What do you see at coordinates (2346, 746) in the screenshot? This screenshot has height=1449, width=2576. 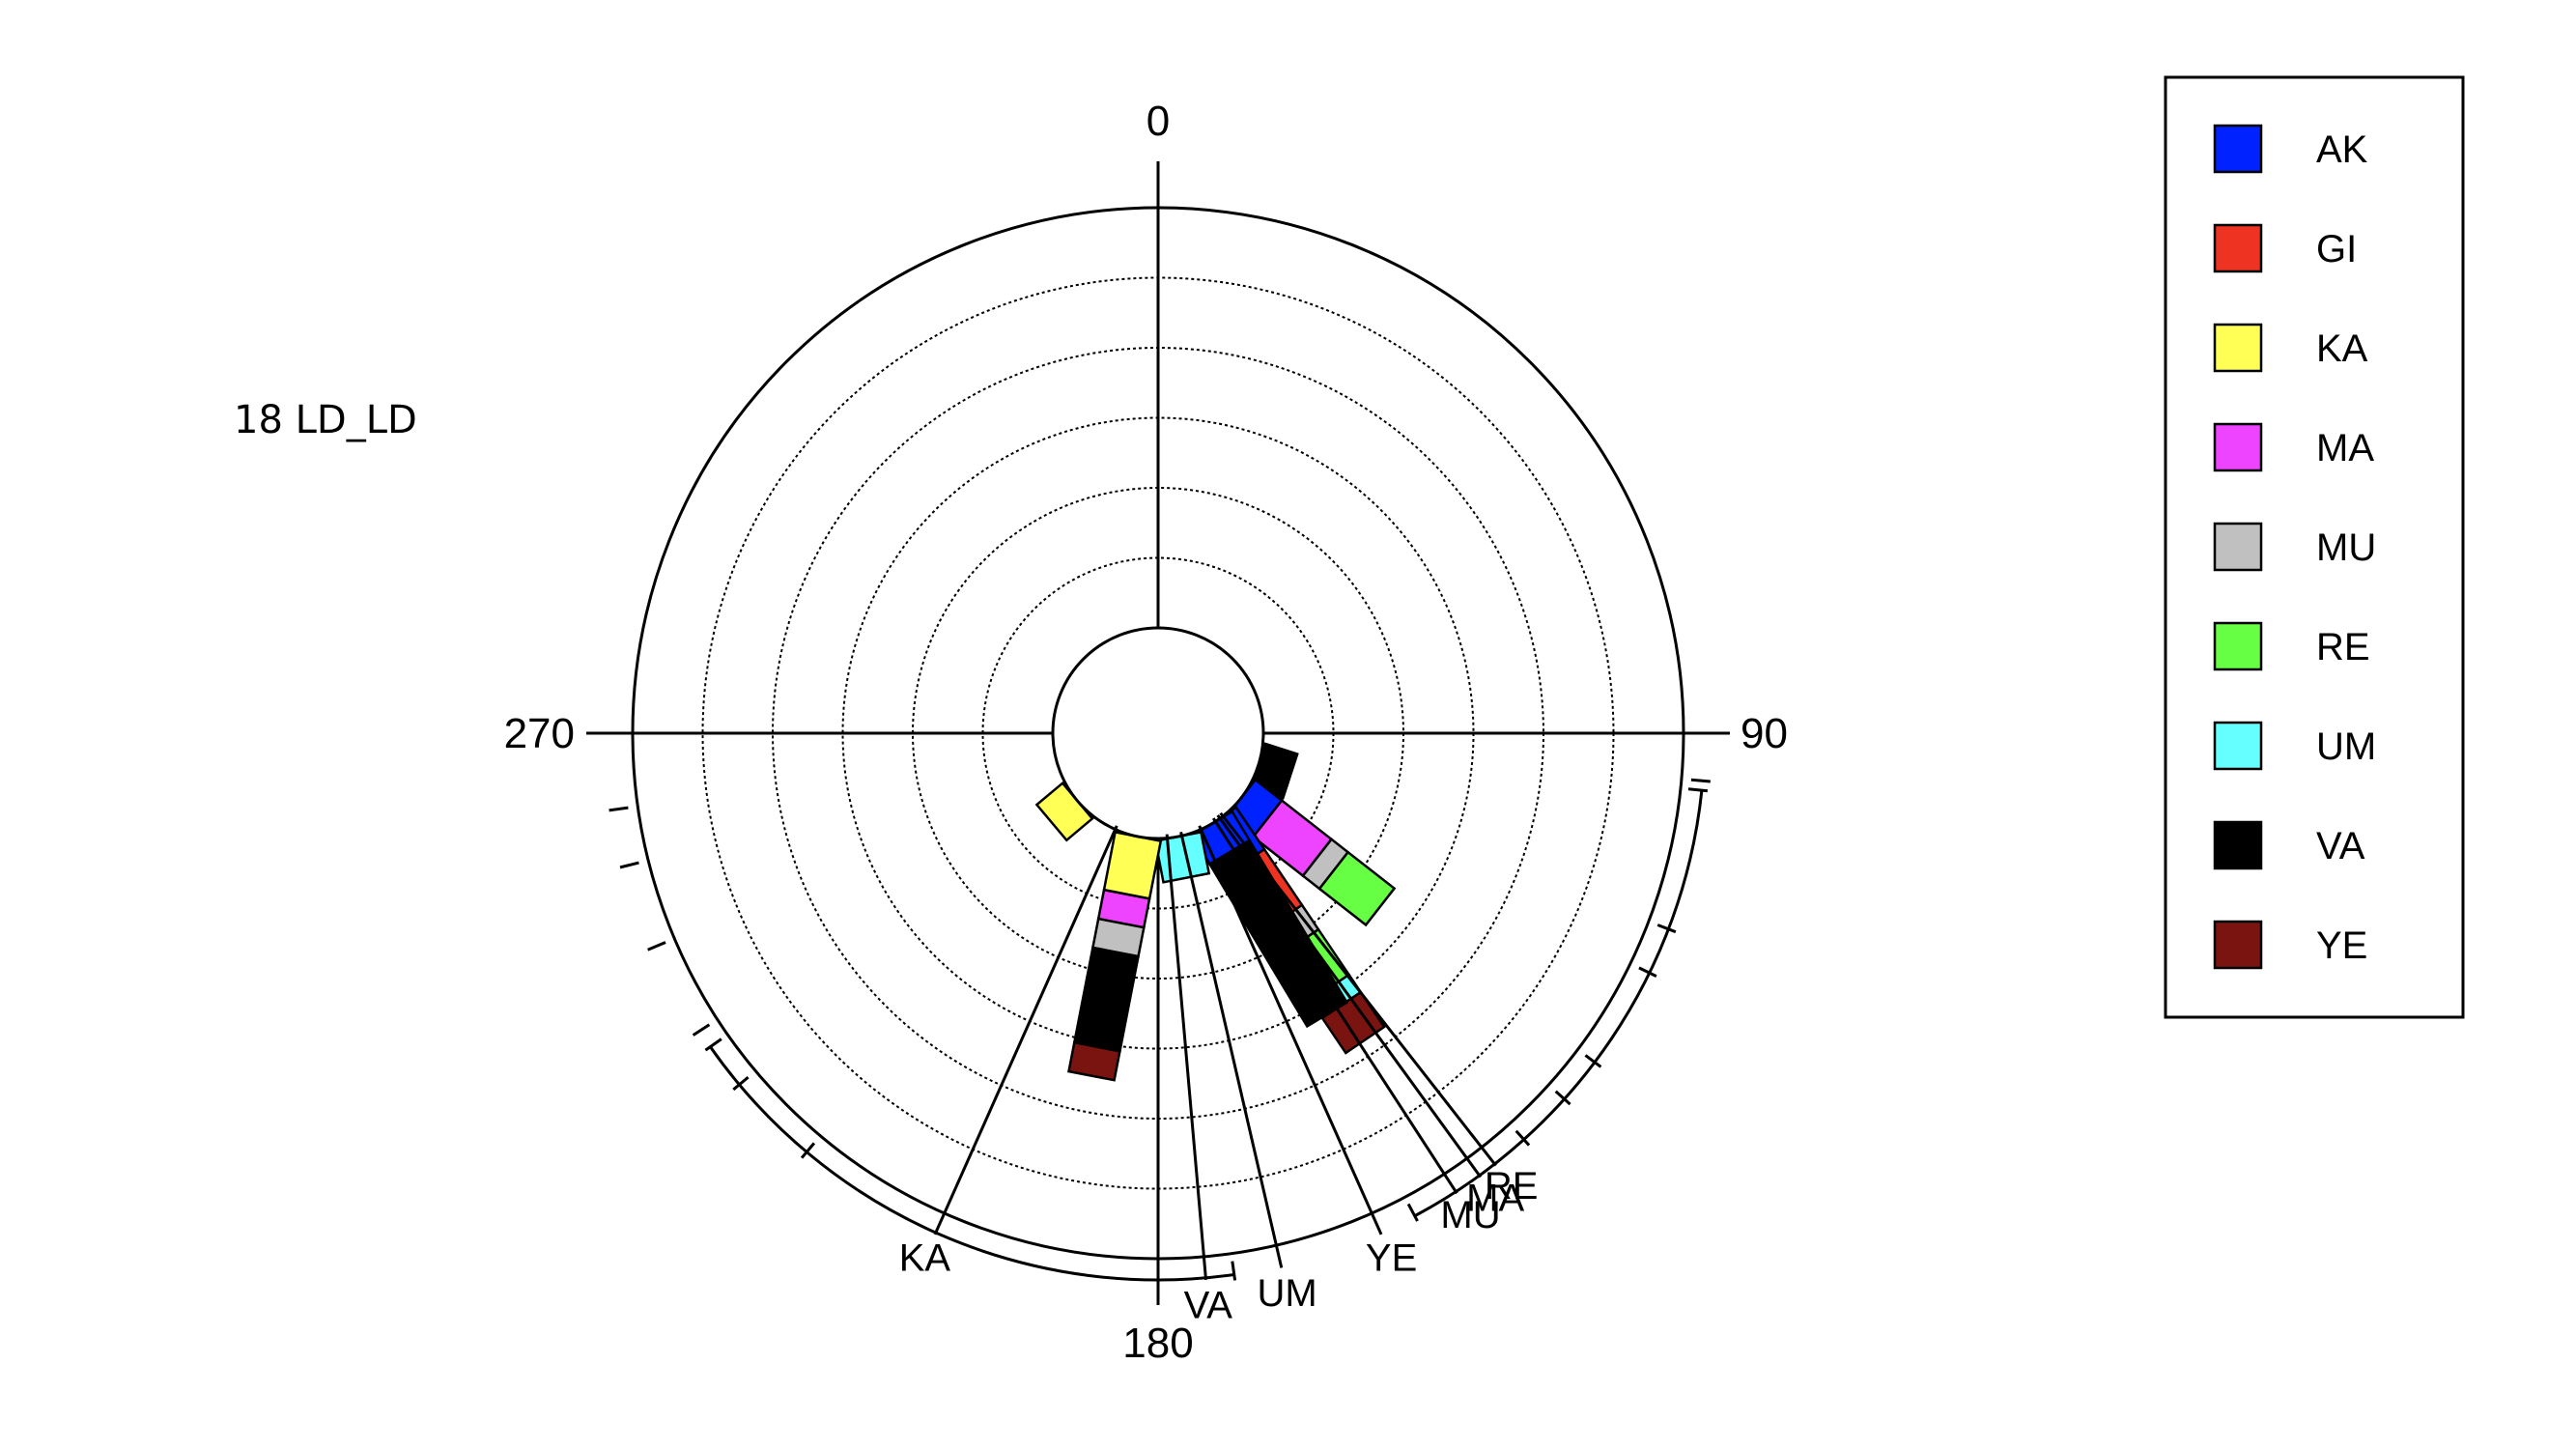 I see `legend-label-um: UM` at bounding box center [2346, 746].